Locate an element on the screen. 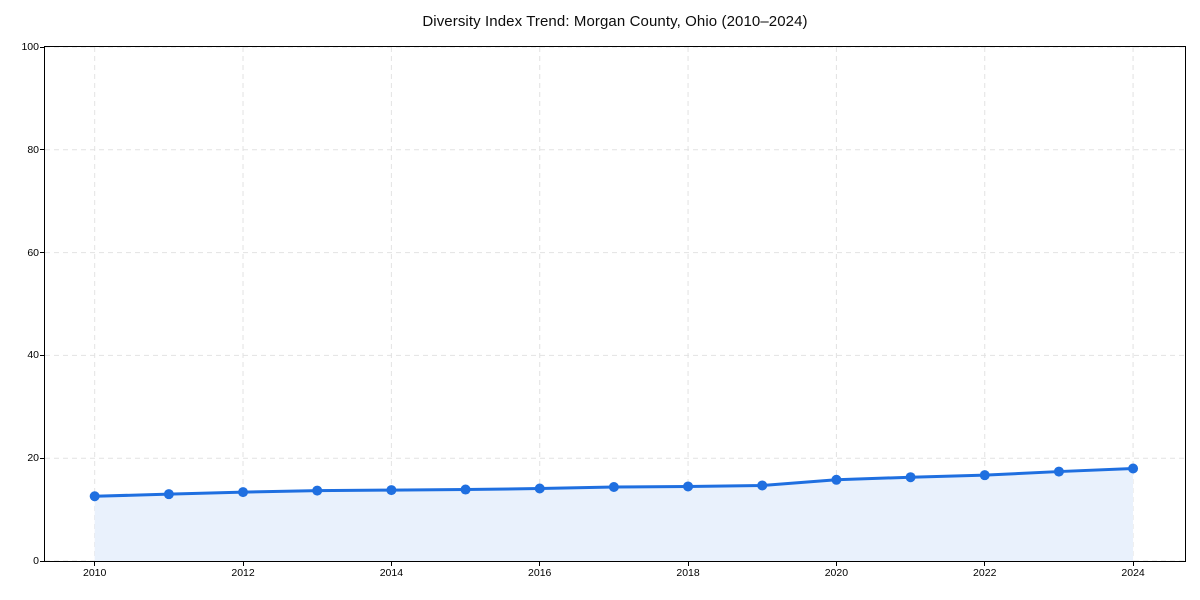  y-tick-label-80: 80 is located at coordinates (33, 149).